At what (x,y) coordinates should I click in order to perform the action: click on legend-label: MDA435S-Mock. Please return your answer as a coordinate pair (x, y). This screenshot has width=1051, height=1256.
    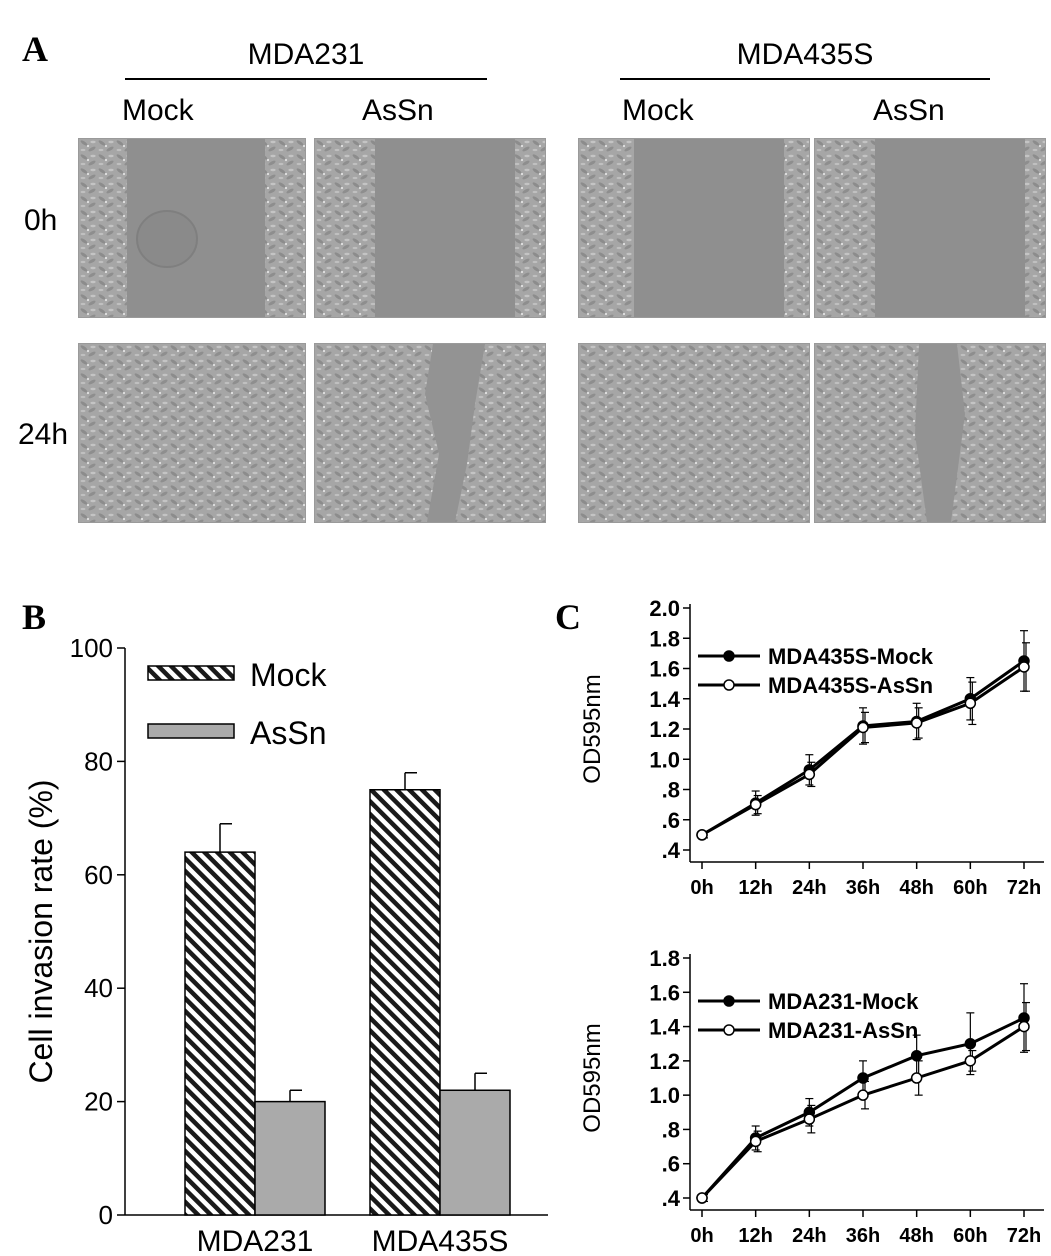
    Looking at the image, I should click on (851, 656).